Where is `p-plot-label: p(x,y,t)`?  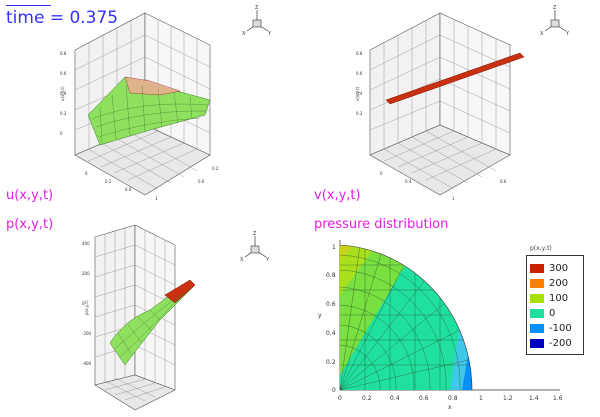
p-plot-label: p(x,y,t) is located at coordinates (30, 224).